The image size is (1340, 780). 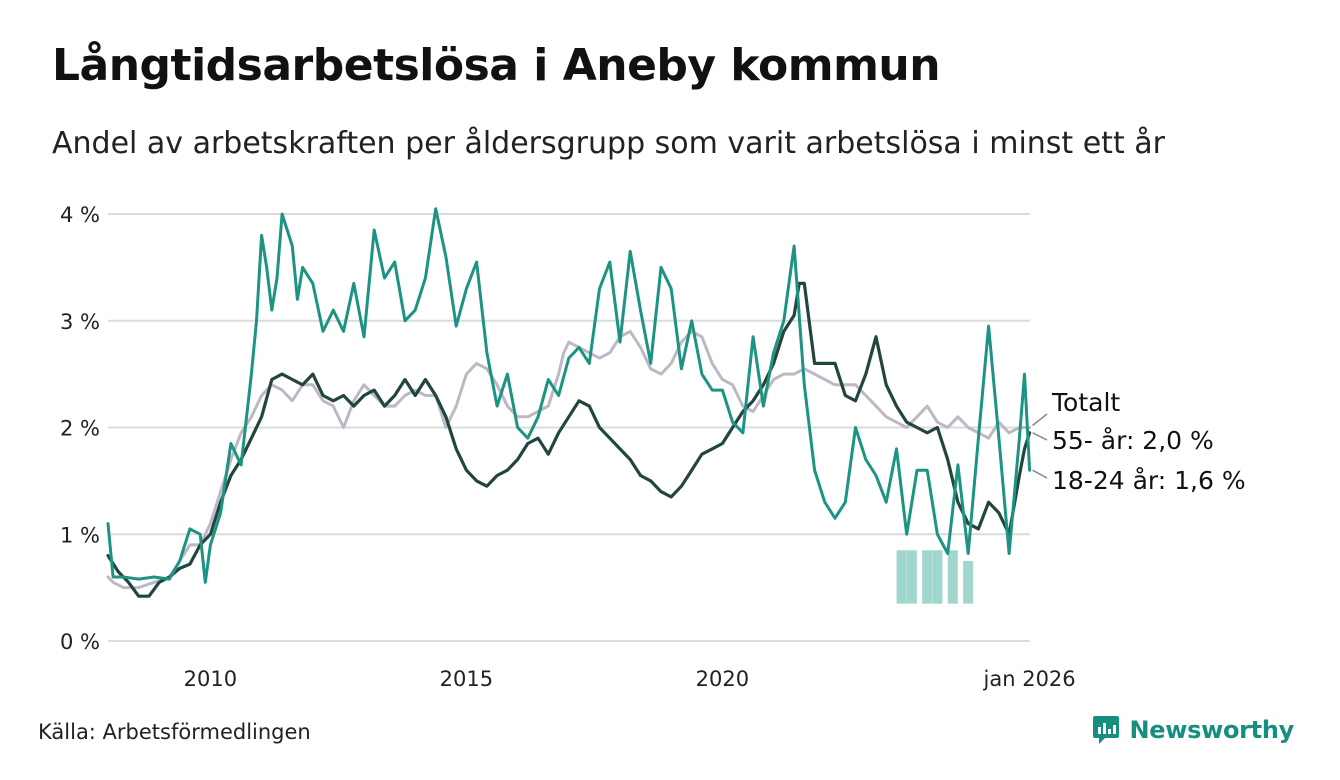 I want to click on y-tick-label: 0 %, so click(x=80, y=642).